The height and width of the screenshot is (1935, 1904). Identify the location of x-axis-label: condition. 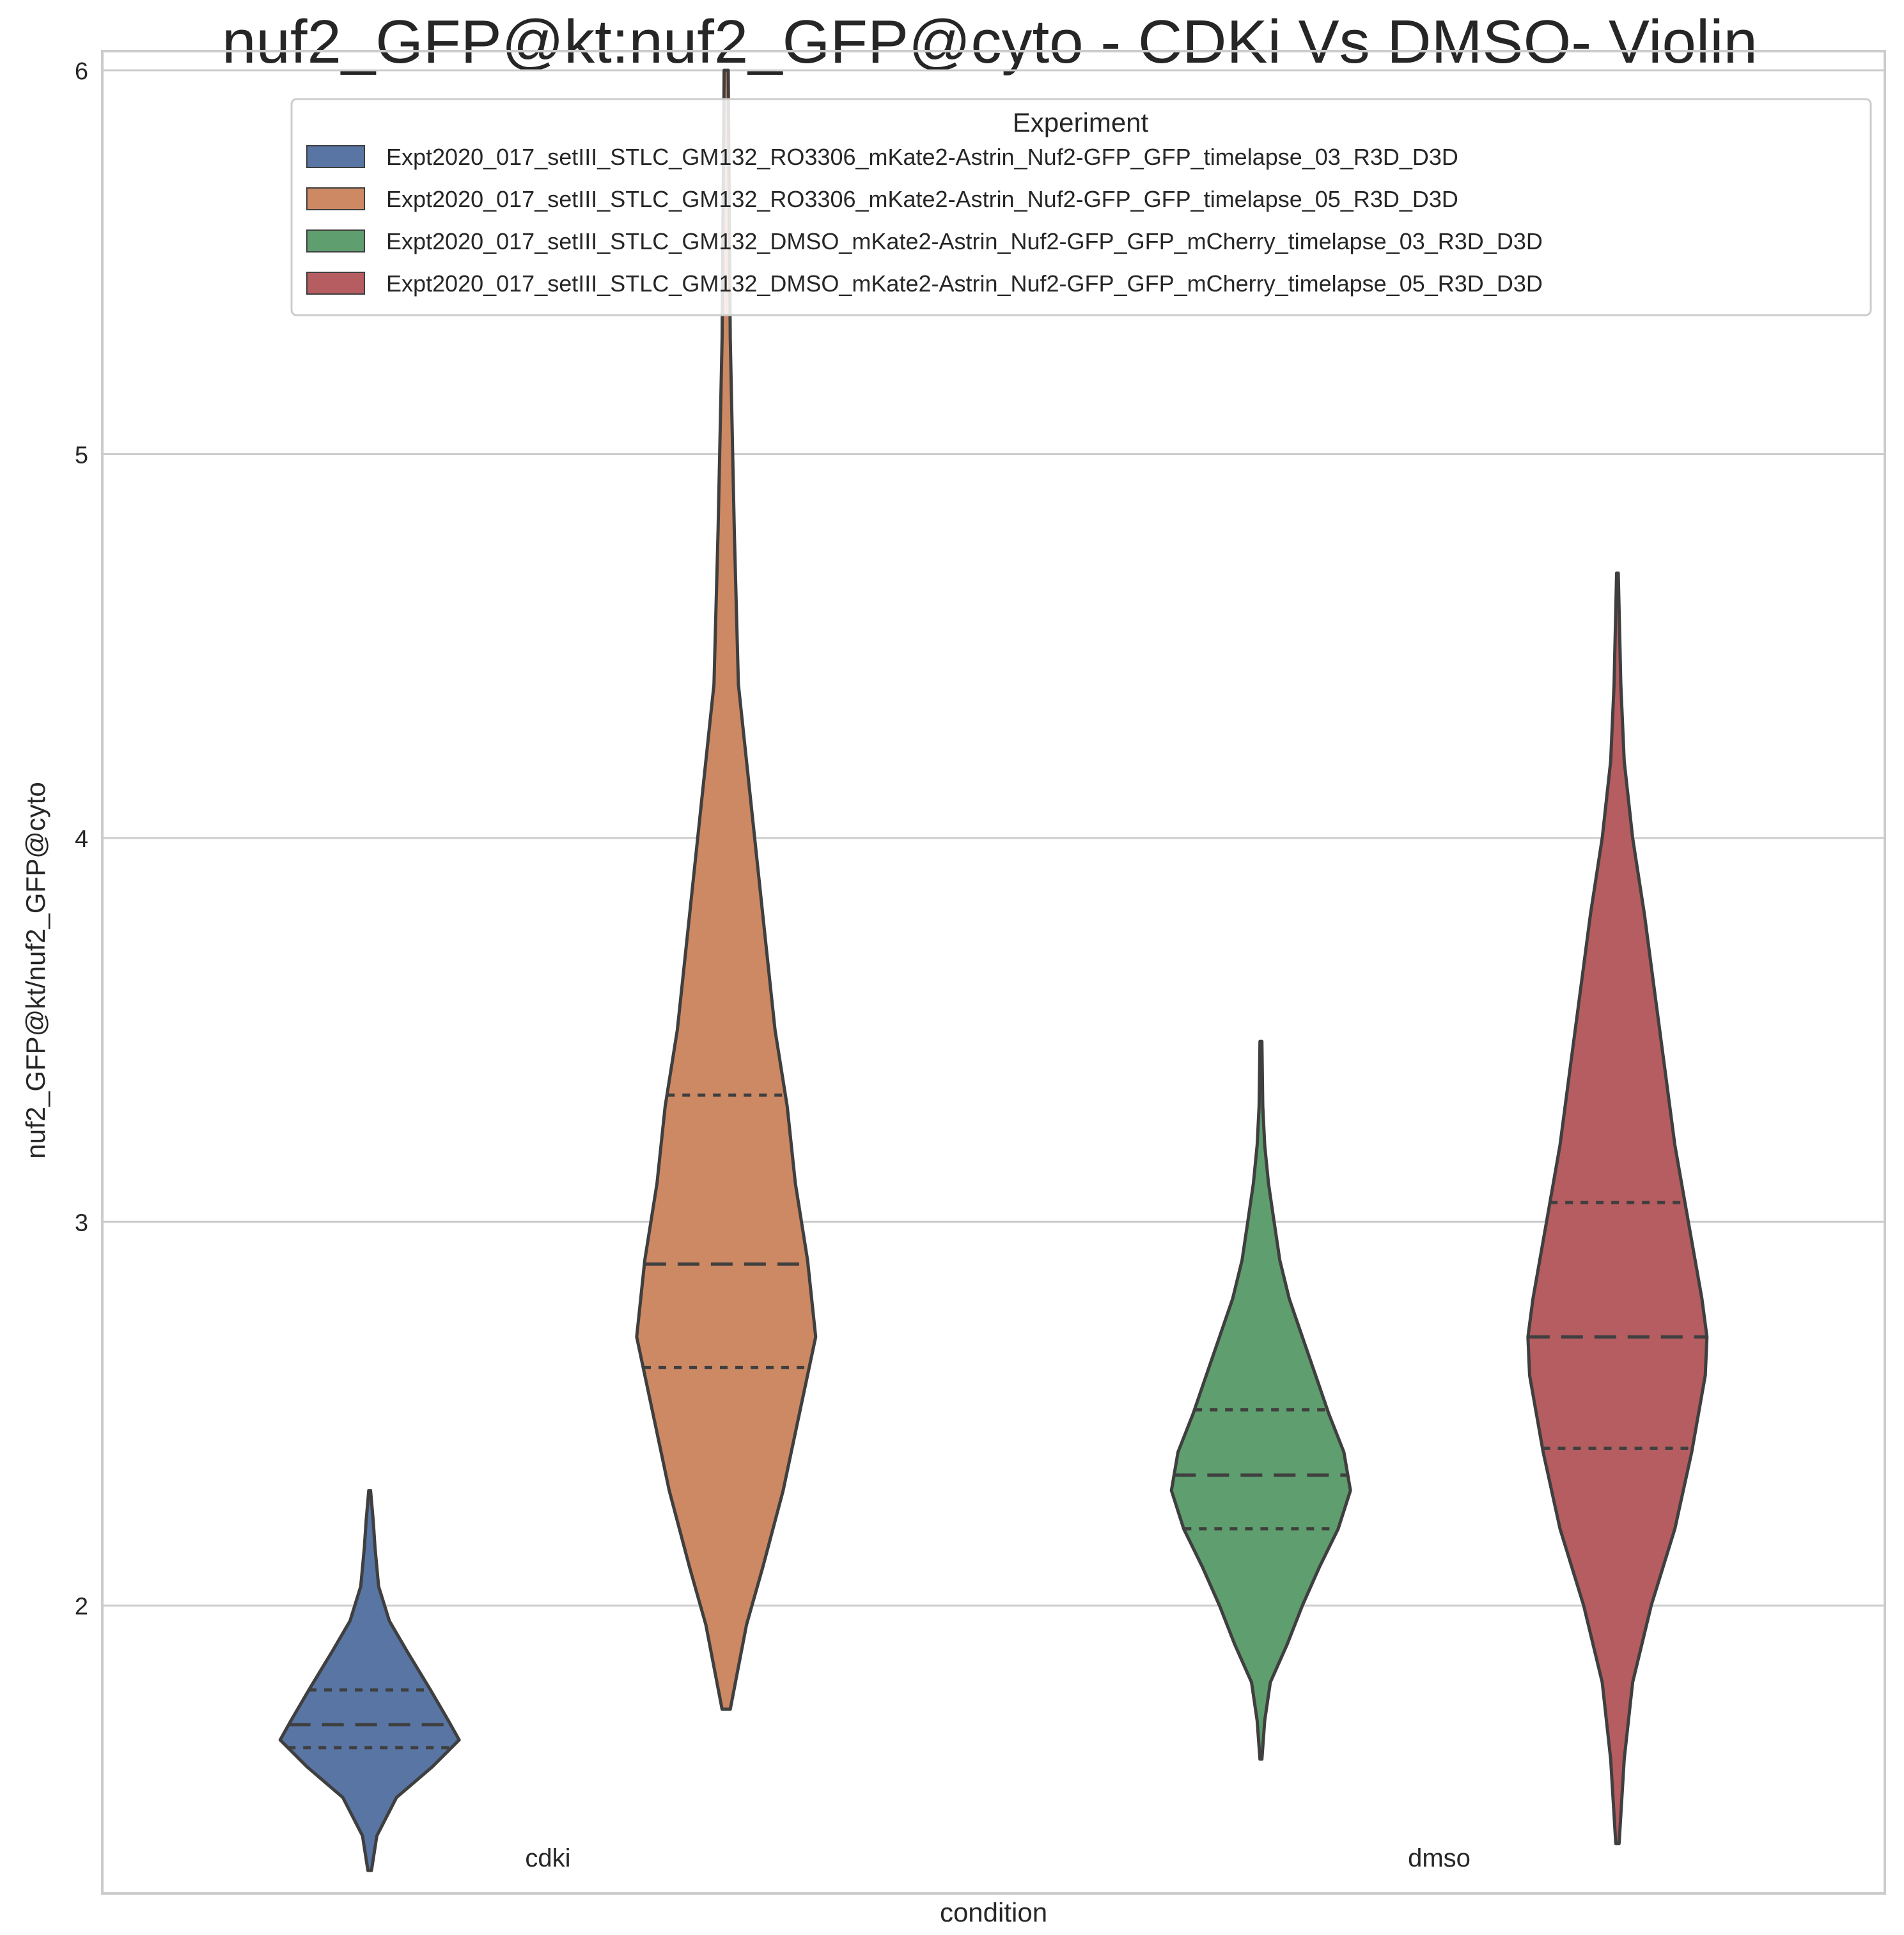
(993, 1912).